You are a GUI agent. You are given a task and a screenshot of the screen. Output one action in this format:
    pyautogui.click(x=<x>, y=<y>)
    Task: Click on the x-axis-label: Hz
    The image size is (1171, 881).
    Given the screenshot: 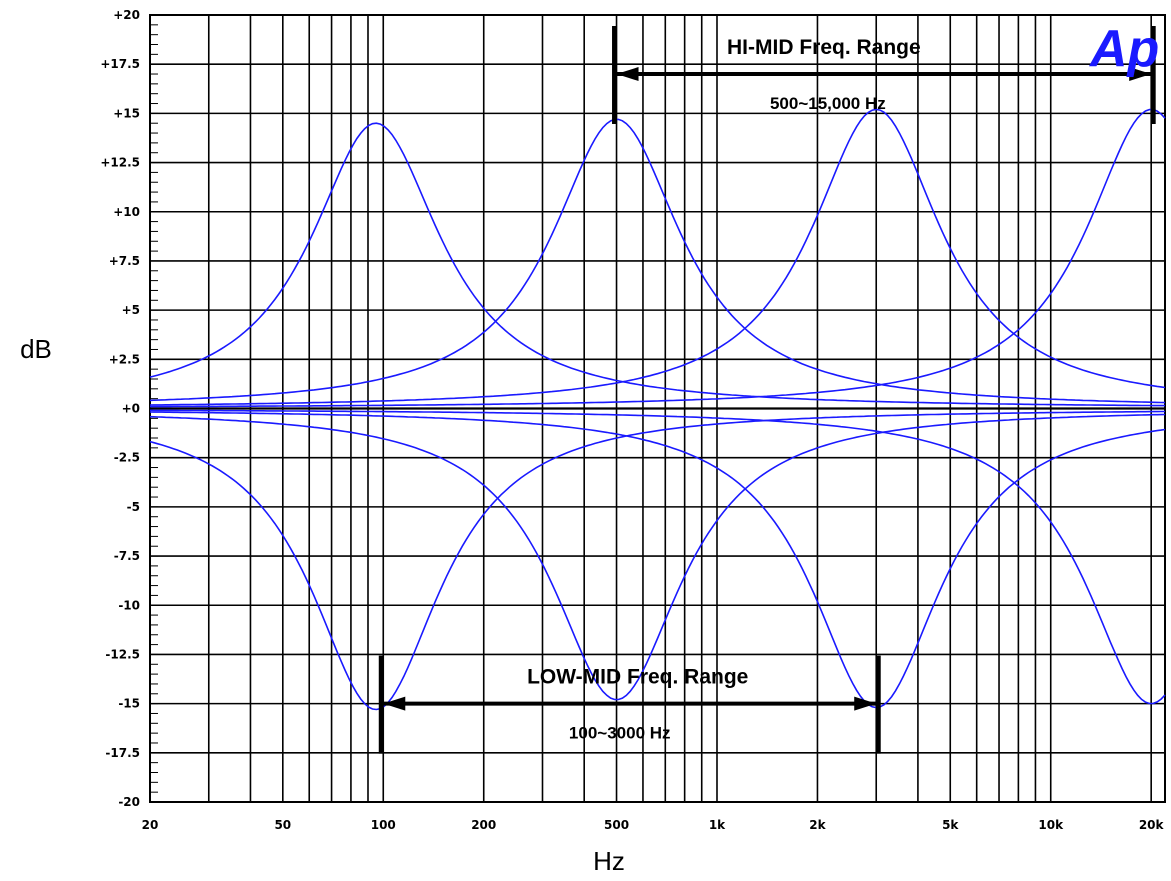 What is the action you would take?
    pyautogui.click(x=609, y=861)
    